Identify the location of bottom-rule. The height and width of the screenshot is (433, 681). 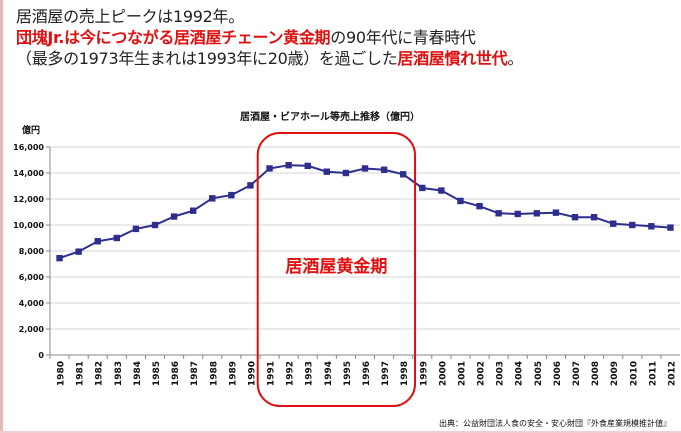
(340, 432).